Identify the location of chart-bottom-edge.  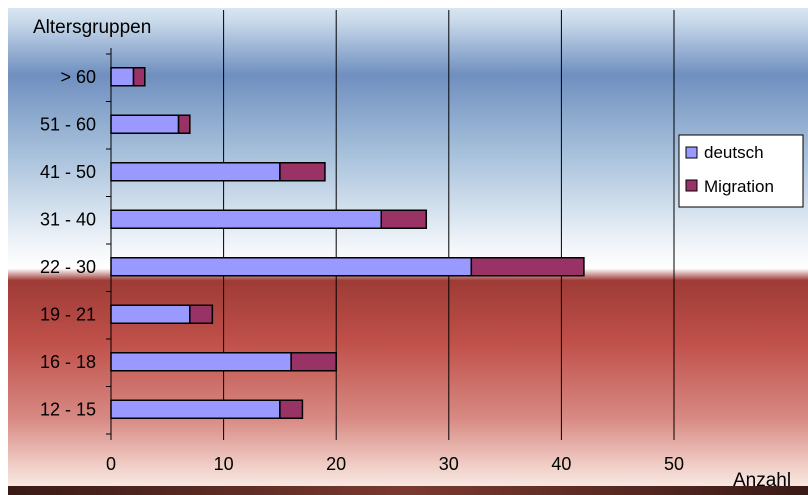
(408, 490).